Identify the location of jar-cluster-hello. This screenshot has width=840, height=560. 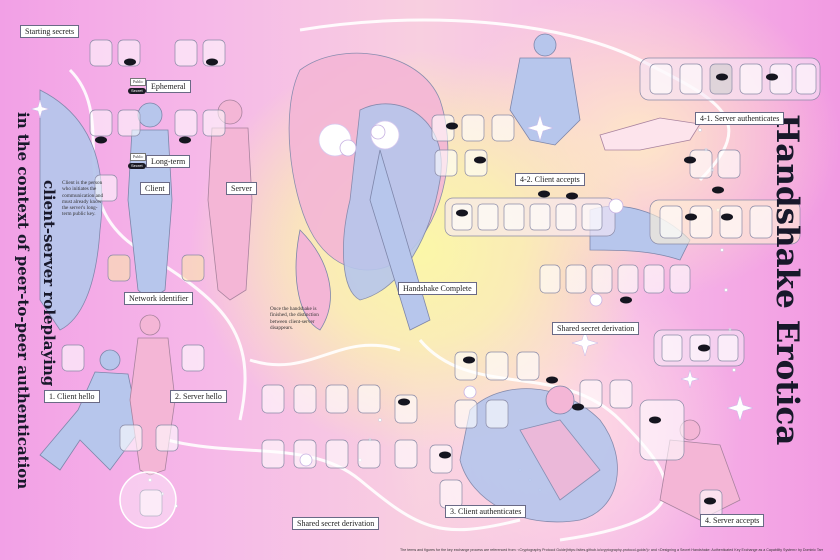
(133, 430).